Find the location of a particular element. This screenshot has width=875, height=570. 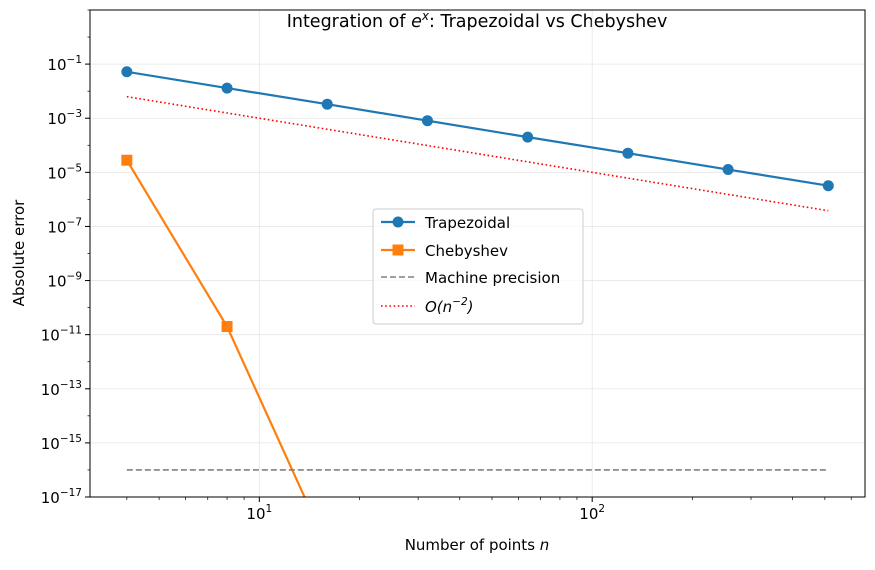

y-tick-label: 10⁻⁵ is located at coordinates (64, 172).